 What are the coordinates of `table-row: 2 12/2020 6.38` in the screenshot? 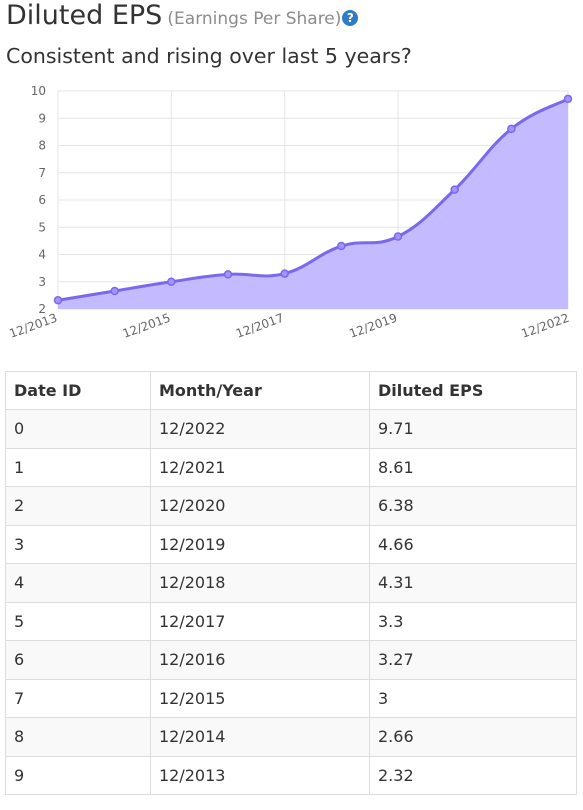 It's located at (291, 506).